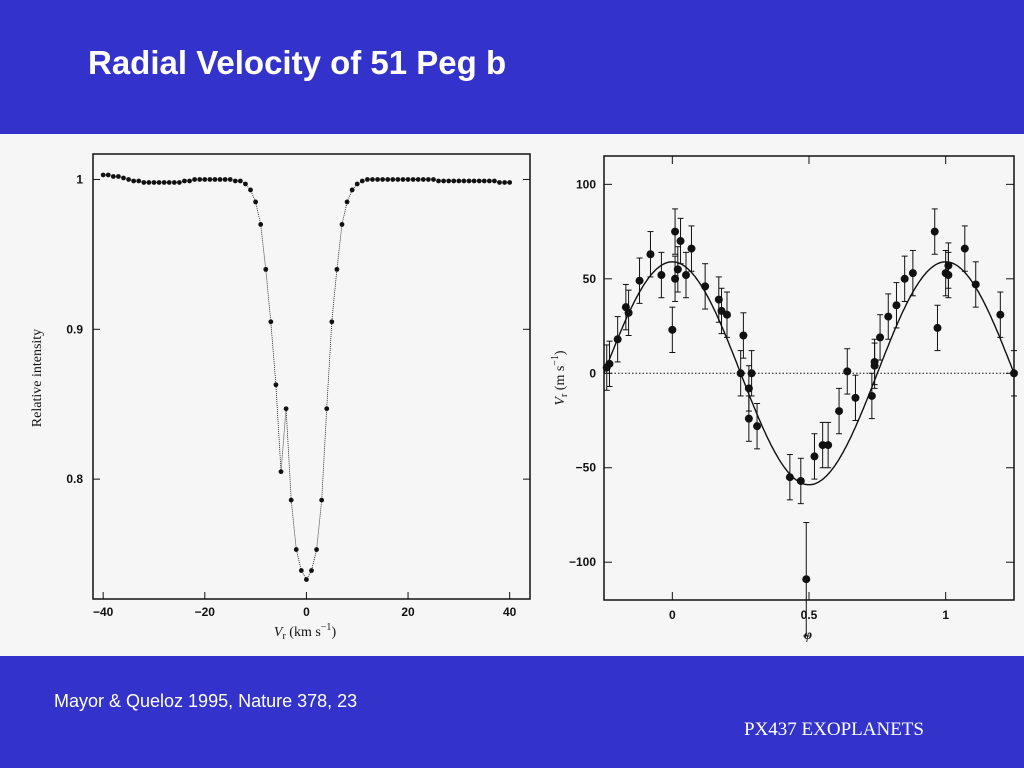 The image size is (1024, 768). What do you see at coordinates (834, 729) in the screenshot?
I see `footer-course-label: PX437 EXOPLANETS` at bounding box center [834, 729].